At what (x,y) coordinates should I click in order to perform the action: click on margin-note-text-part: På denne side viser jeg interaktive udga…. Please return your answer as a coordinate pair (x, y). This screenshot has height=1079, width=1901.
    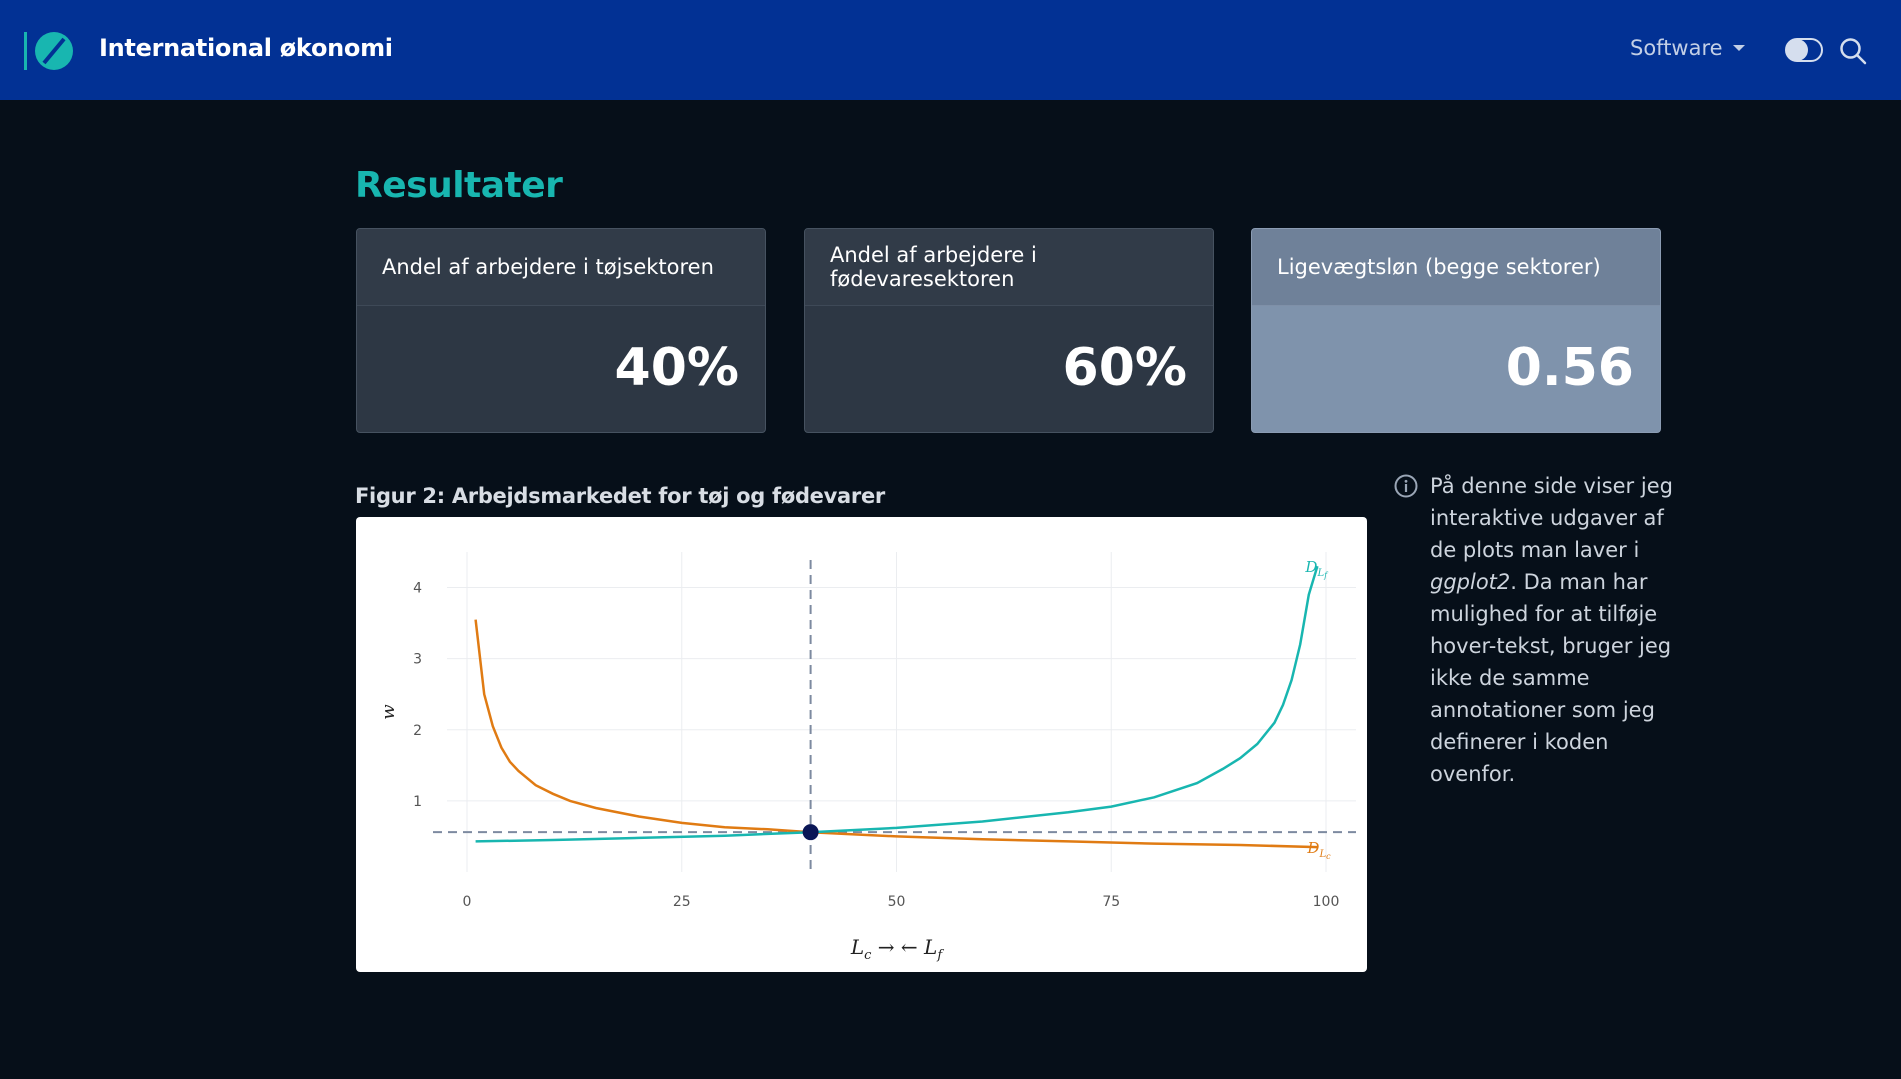
    Looking at the image, I should click on (1551, 518).